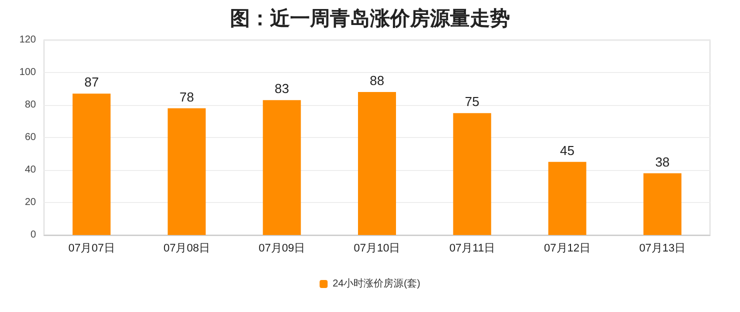 The image size is (740, 312). I want to click on data-label: 45, so click(567, 150).